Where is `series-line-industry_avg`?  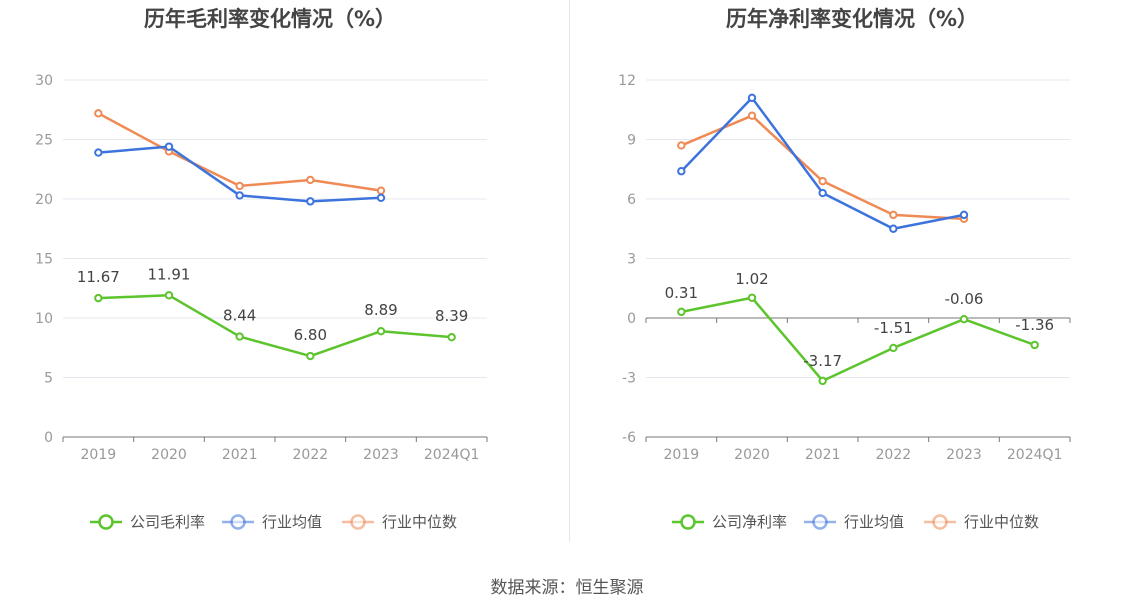 series-line-industry_avg is located at coordinates (822, 163).